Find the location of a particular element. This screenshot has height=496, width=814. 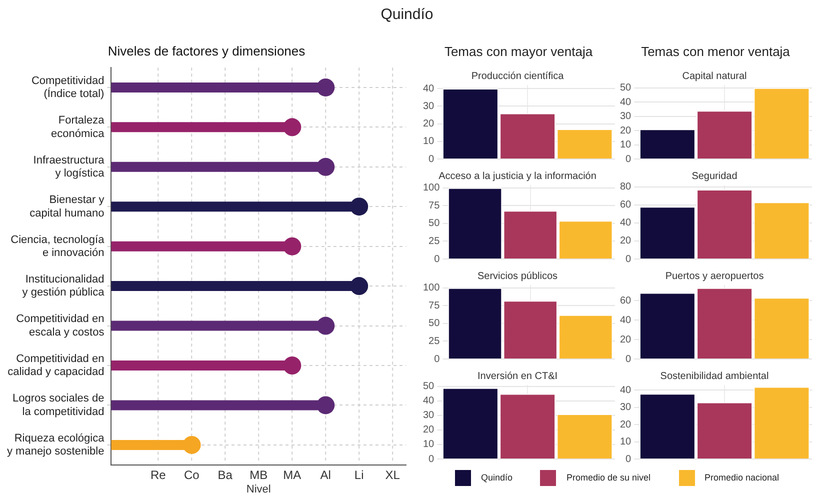

text: Temas con menor ventaja is located at coordinates (715, 51).